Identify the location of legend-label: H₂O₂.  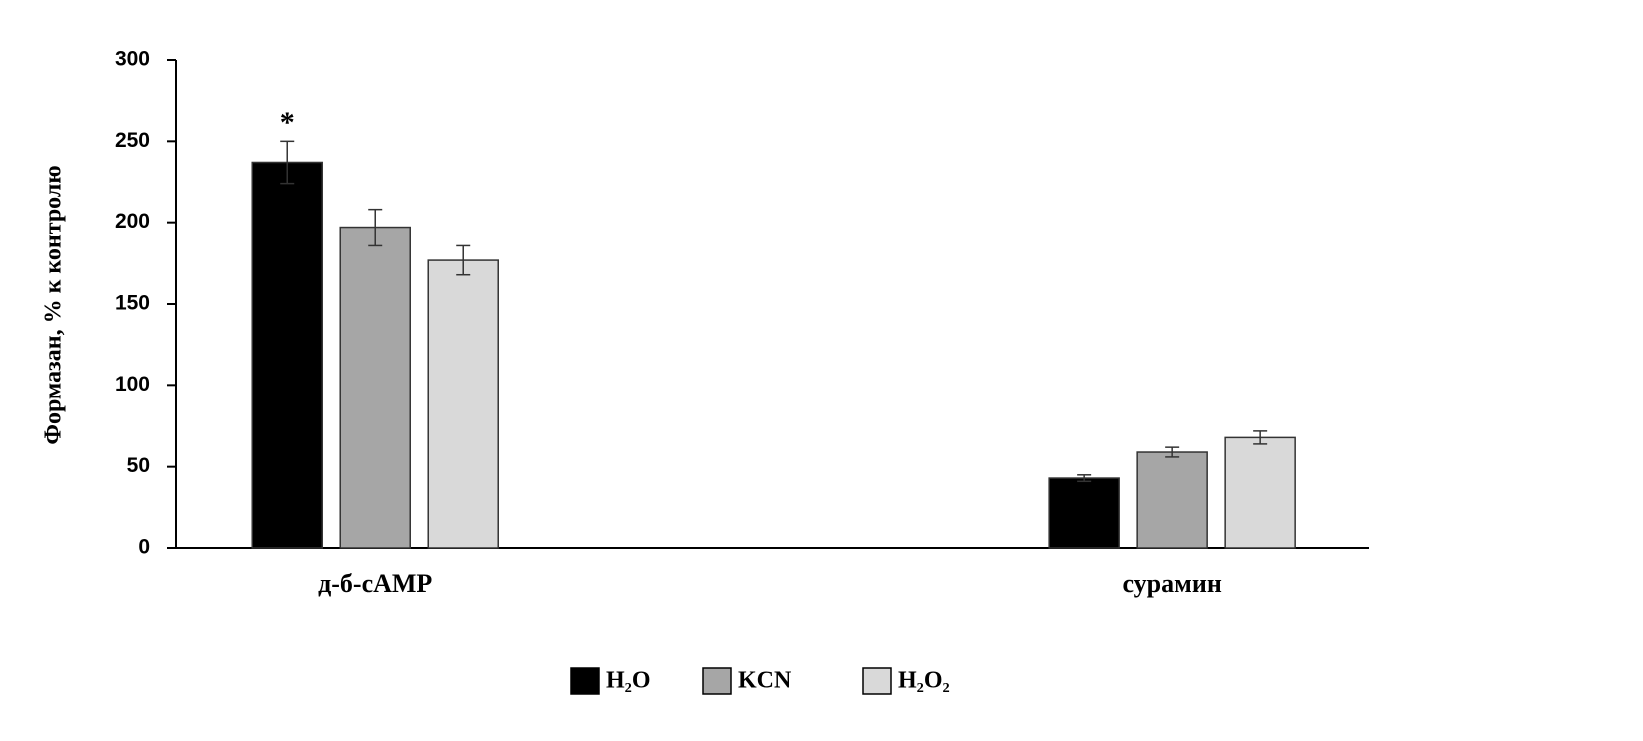
(924, 681).